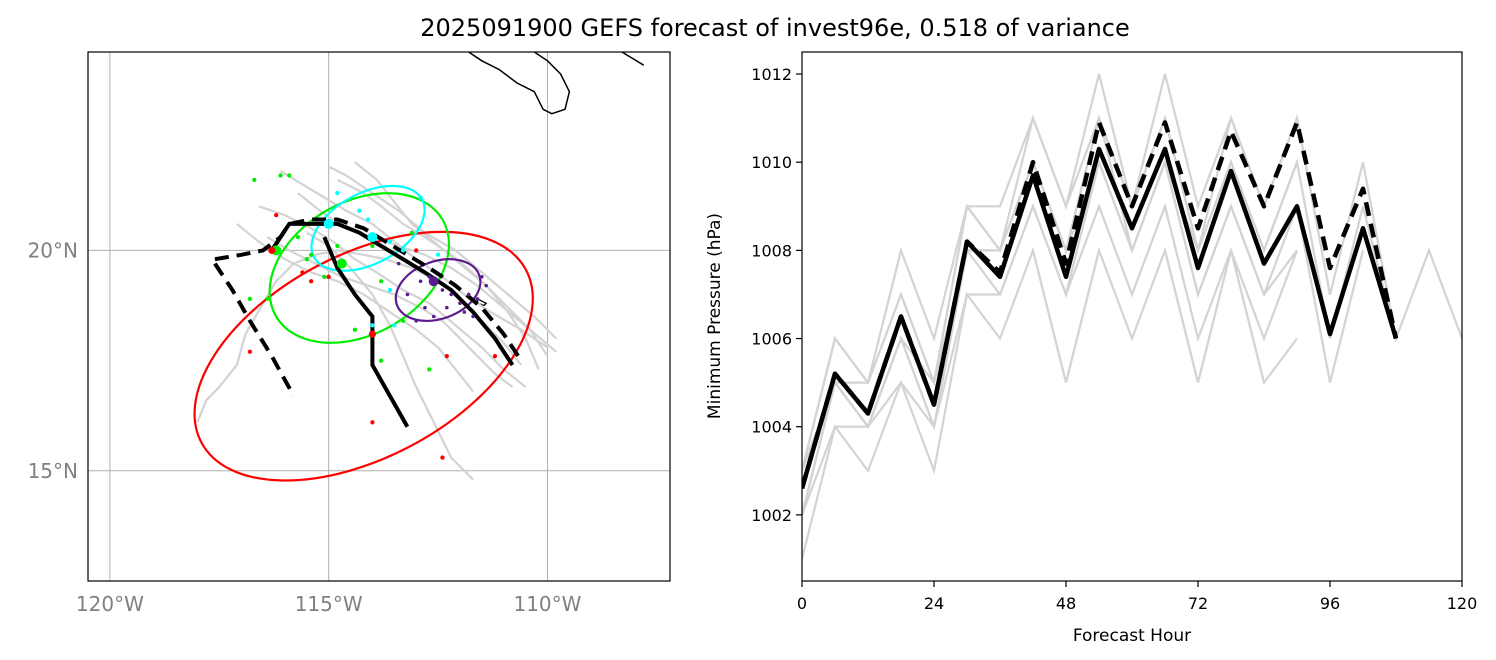  I want to click on map-lat-tick-label: 15°N, so click(53, 471).